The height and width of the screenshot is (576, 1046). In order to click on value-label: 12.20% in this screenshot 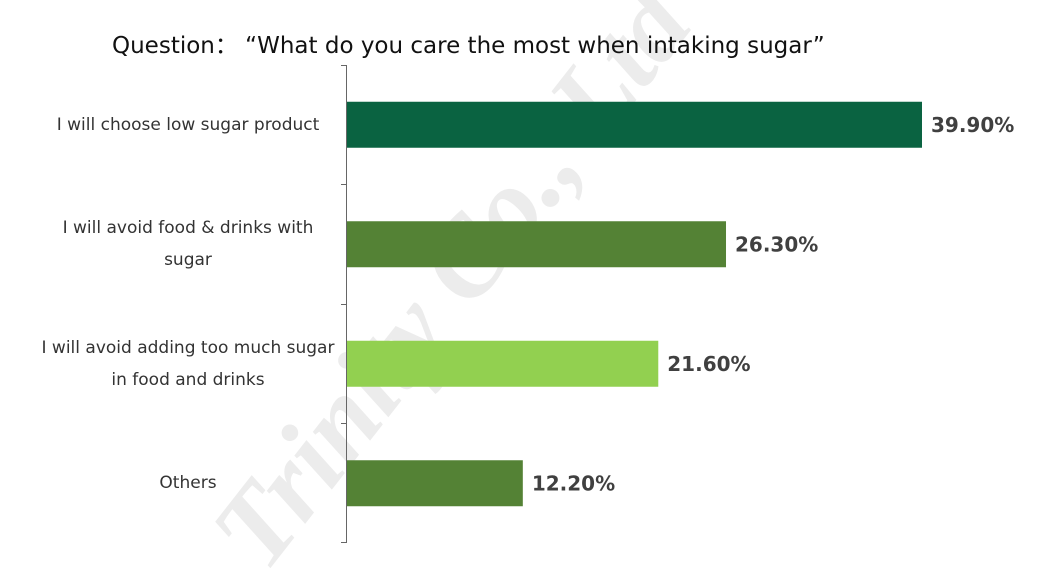, I will do `click(573, 483)`.